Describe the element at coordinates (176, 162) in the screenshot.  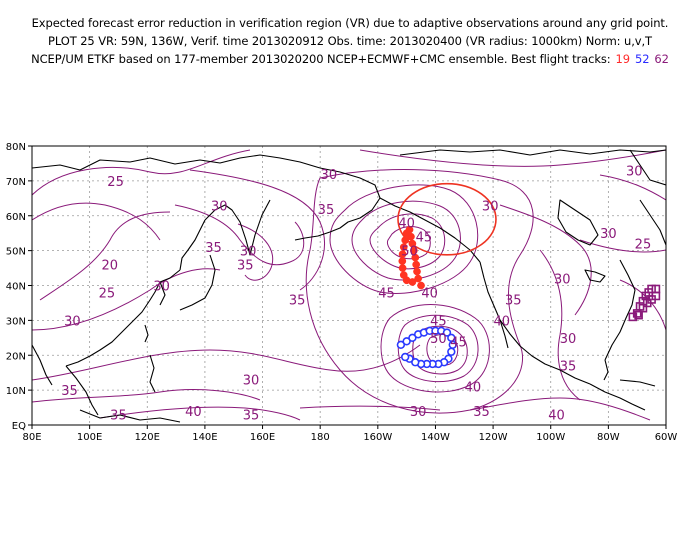
I see `coastline-asia-north` at that location.